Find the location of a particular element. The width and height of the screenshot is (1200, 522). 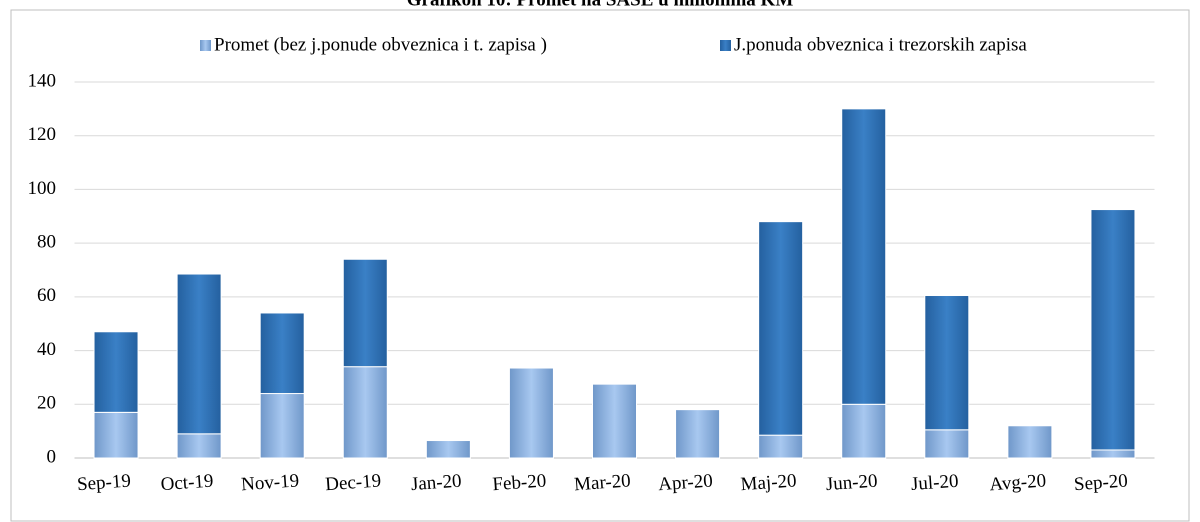

x-tick-label: Avg-20 is located at coordinates (1018, 482).